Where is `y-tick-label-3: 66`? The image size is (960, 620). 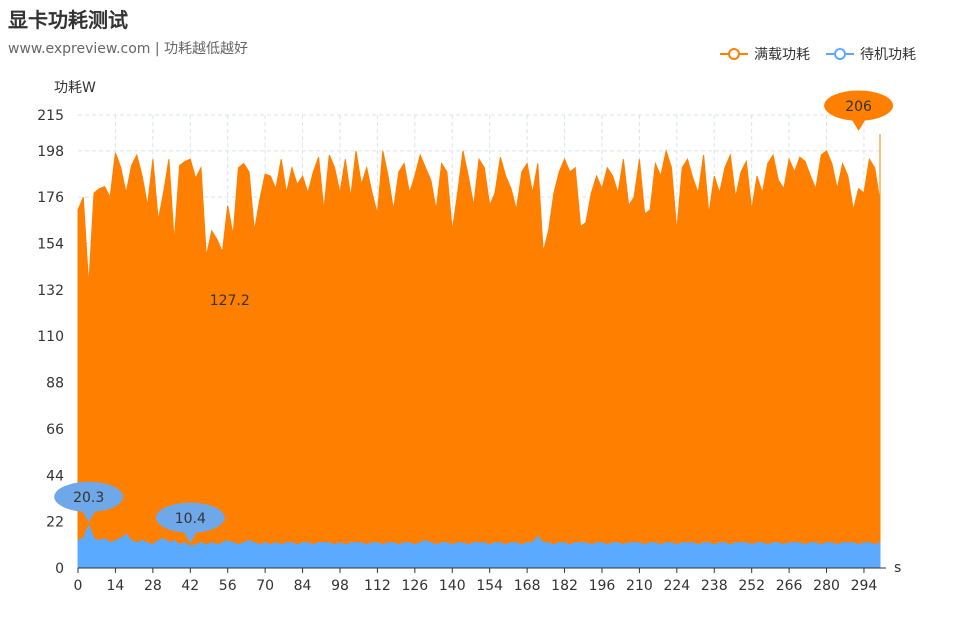
y-tick-label-3: 66 is located at coordinates (55, 430).